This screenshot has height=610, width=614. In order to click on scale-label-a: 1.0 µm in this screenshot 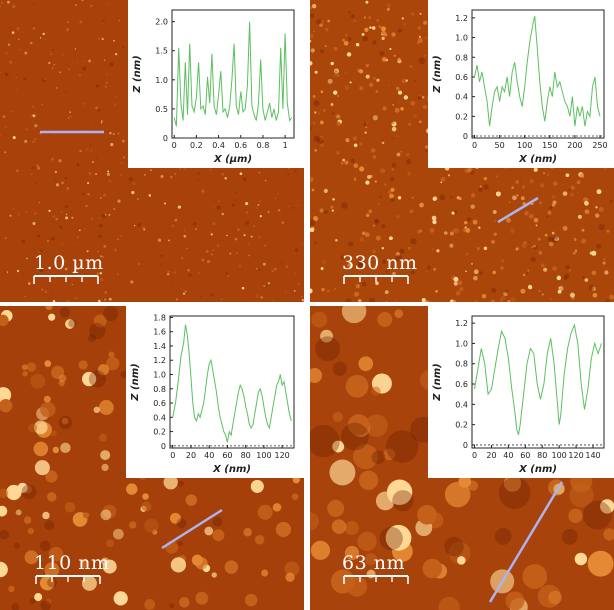, I will do `click(69, 263)`.